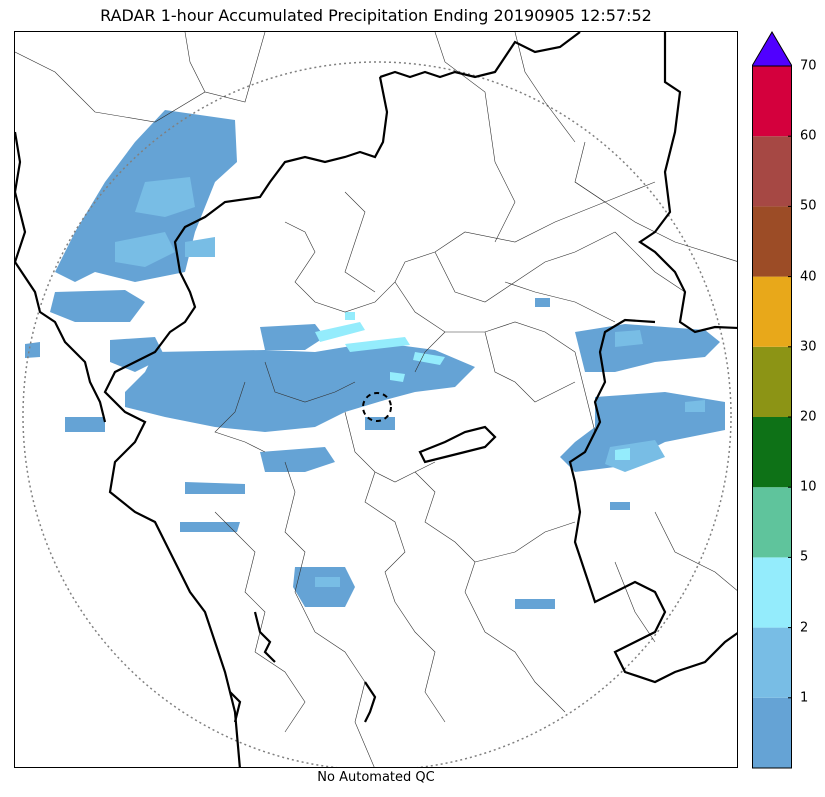 This screenshot has height=797, width=825. I want to click on colorbar-tick-label: 30, so click(808, 347).